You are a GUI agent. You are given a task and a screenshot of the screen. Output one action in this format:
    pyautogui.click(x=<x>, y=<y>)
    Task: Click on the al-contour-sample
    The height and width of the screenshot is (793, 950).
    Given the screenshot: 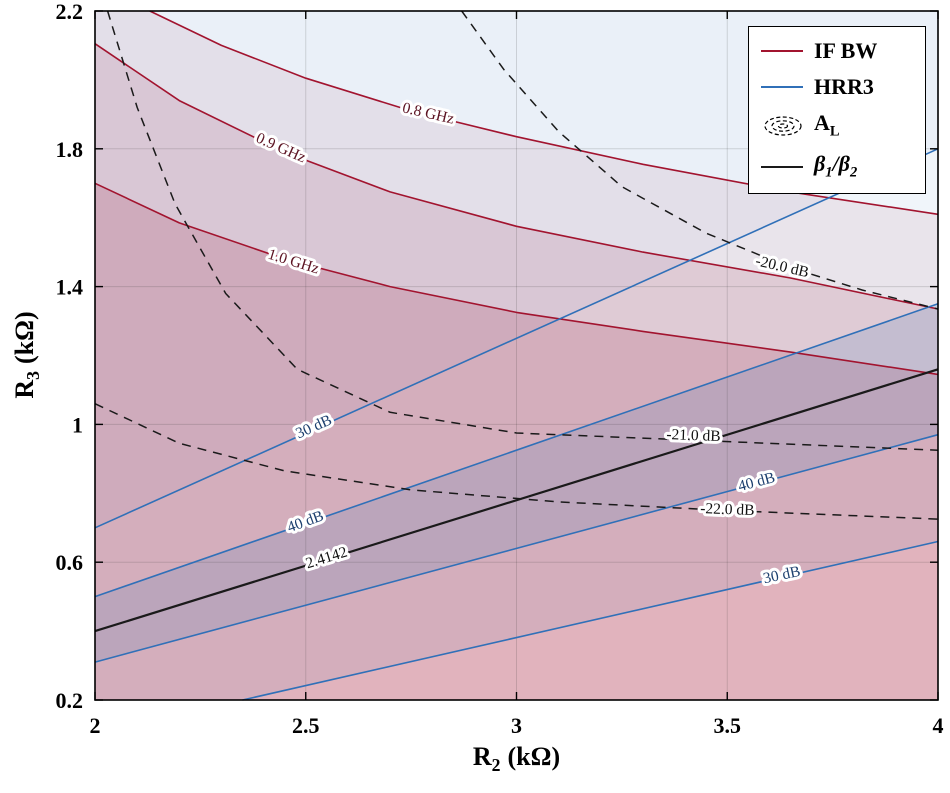 What is the action you would take?
    pyautogui.click(x=782, y=126)
    